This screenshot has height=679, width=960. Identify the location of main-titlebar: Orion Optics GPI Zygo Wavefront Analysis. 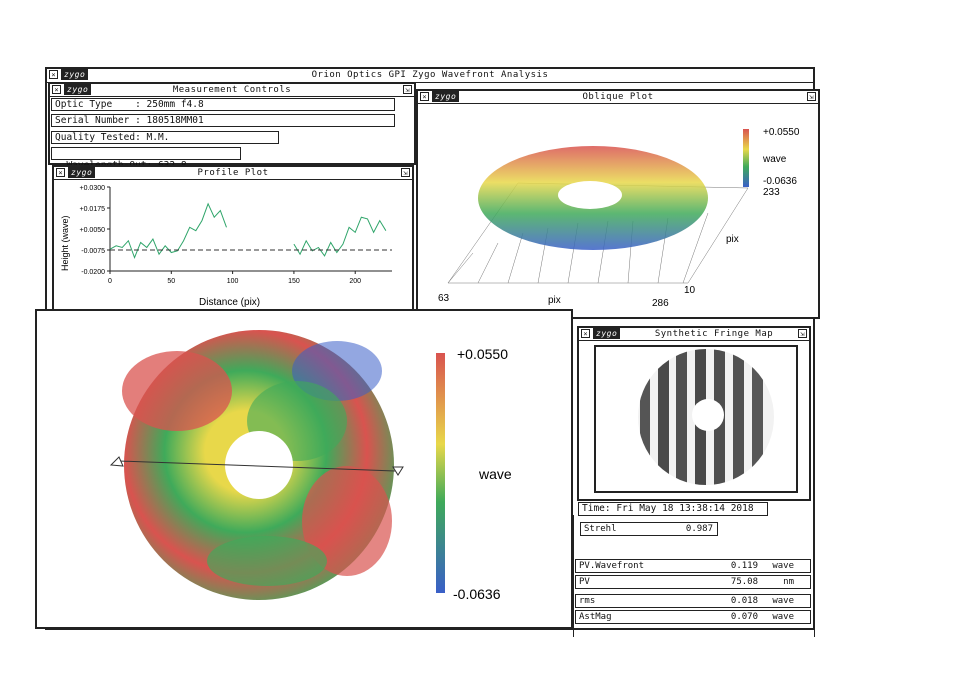
(430, 76).